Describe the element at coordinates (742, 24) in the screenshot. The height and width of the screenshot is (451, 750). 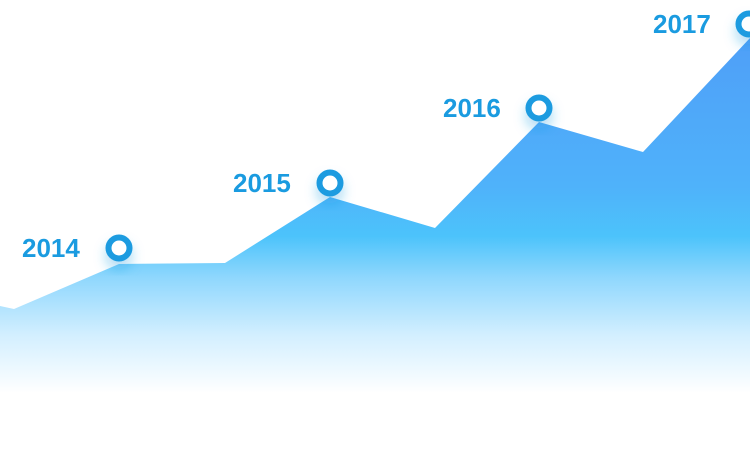
I see `marker-2017` at that location.